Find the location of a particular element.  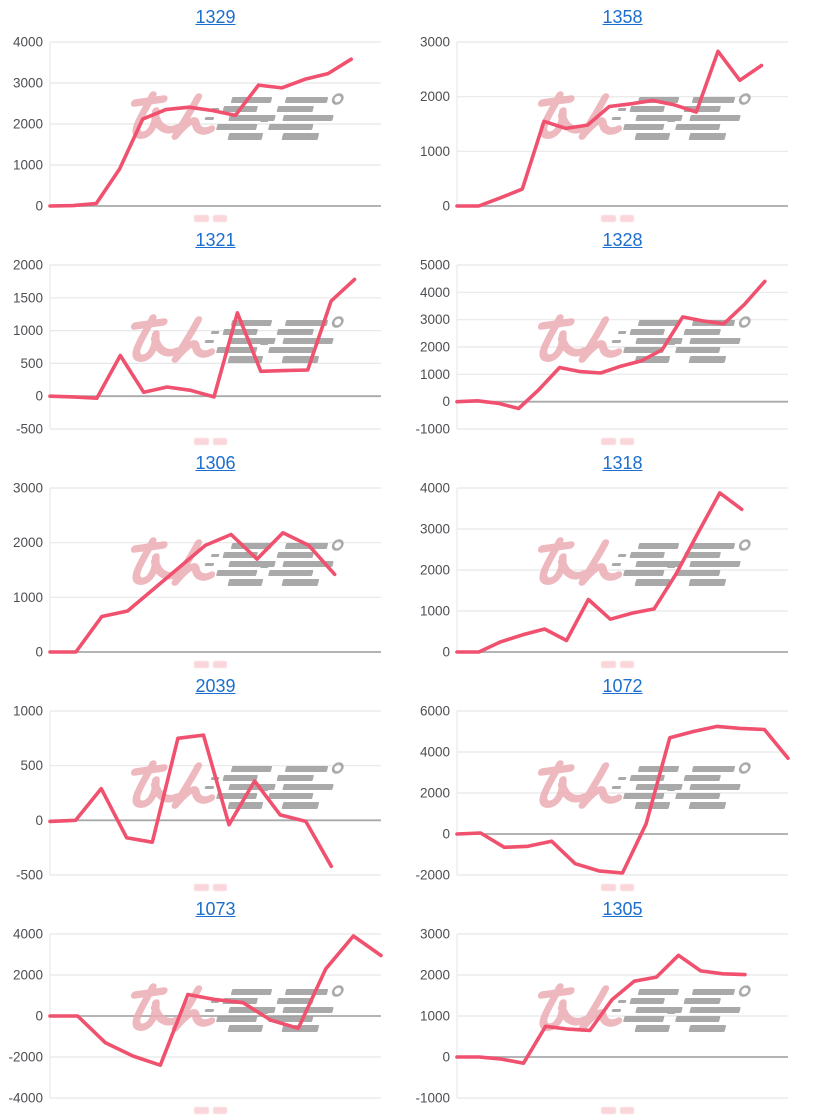

machine-number-link: 1358 is located at coordinates (622, 17).